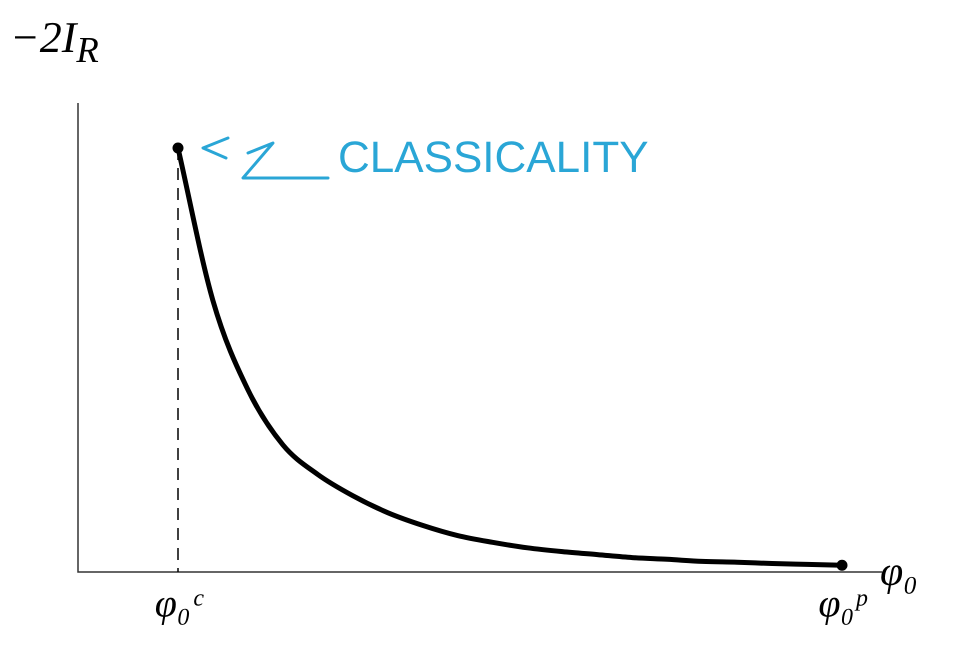 The width and height of the screenshot is (960, 654). I want to click on x-tick-label: φ₀ᵖ, so click(843, 603).